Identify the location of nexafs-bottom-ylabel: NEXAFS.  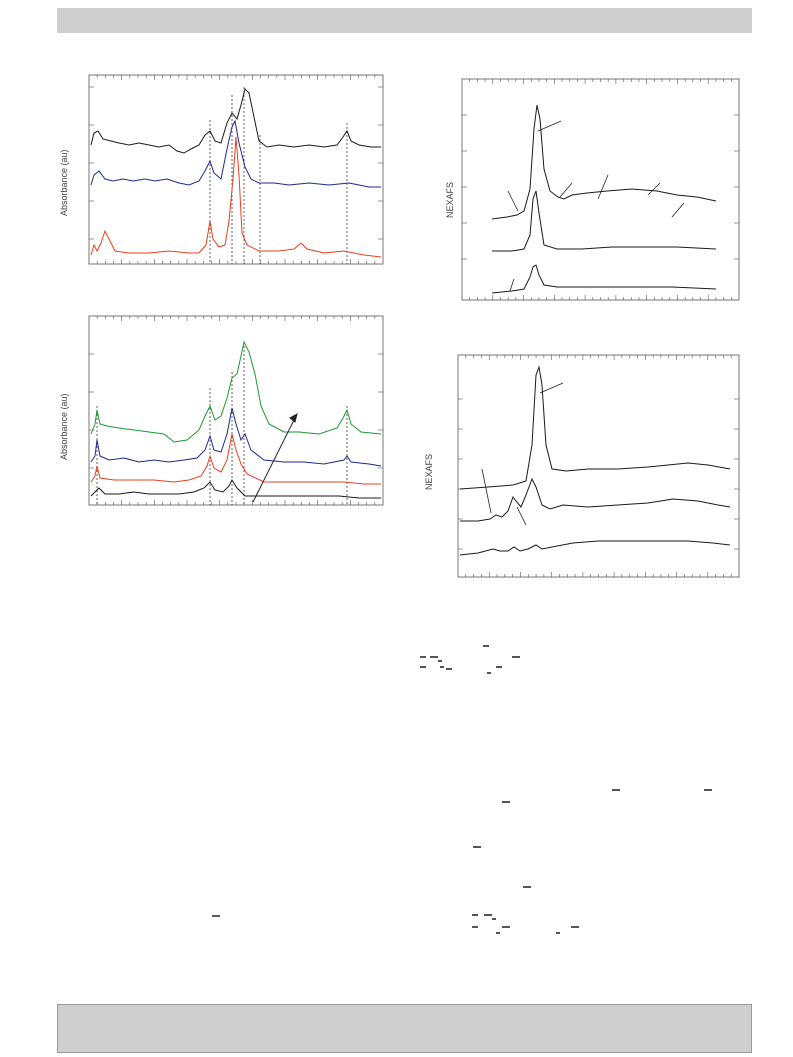
(429, 471).